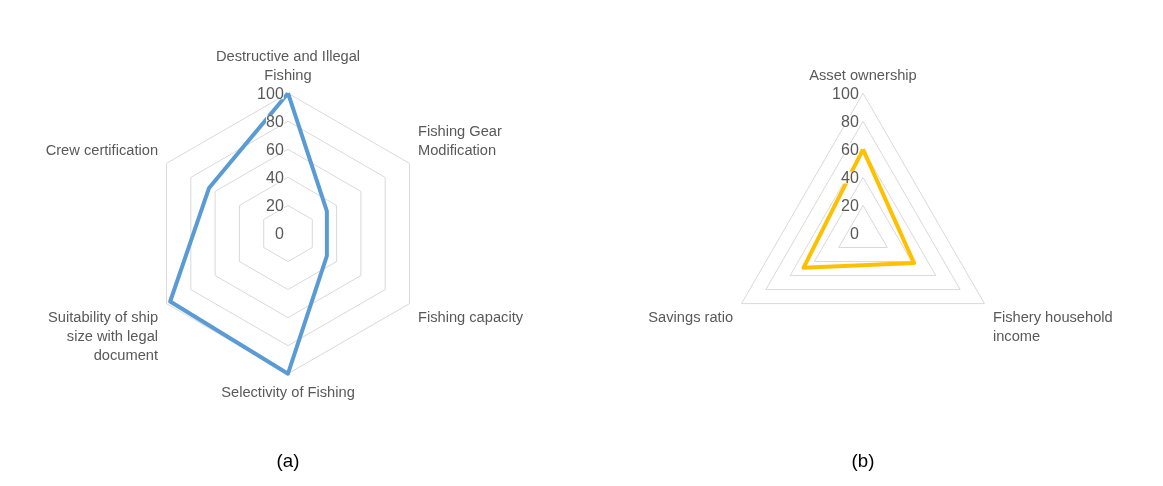 The image size is (1163, 486). Describe the element at coordinates (459, 141) in the screenshot. I see `spoke-label: Fishing Gear Modification` at that location.